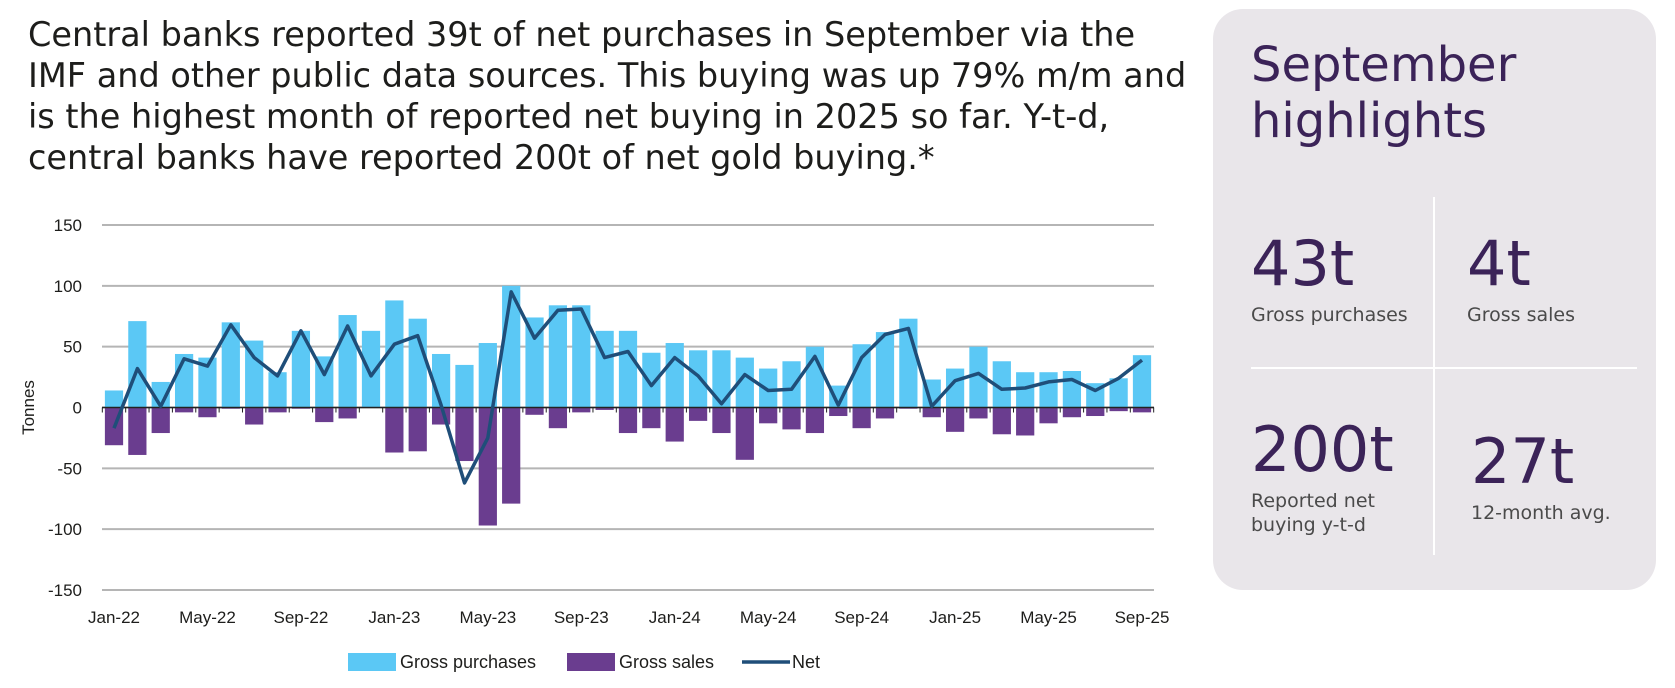  What do you see at coordinates (114, 617) in the screenshot?
I see `x-tick-label: Jan-22` at bounding box center [114, 617].